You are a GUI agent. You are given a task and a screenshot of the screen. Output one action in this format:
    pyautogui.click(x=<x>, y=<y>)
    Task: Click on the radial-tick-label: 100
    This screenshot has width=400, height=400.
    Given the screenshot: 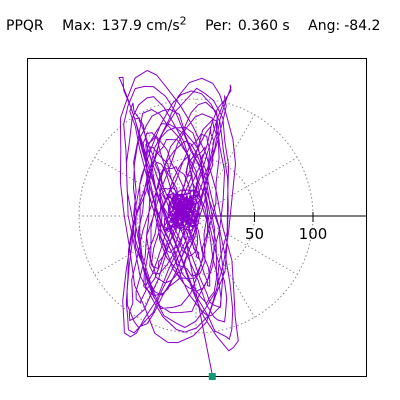 What is the action you would take?
    pyautogui.click(x=313, y=234)
    